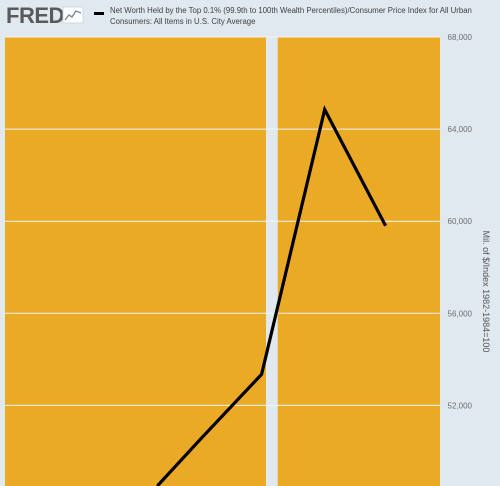 The height and width of the screenshot is (486, 500). What do you see at coordinates (35, 15) in the screenshot?
I see `fred-logo: FRED` at bounding box center [35, 15].